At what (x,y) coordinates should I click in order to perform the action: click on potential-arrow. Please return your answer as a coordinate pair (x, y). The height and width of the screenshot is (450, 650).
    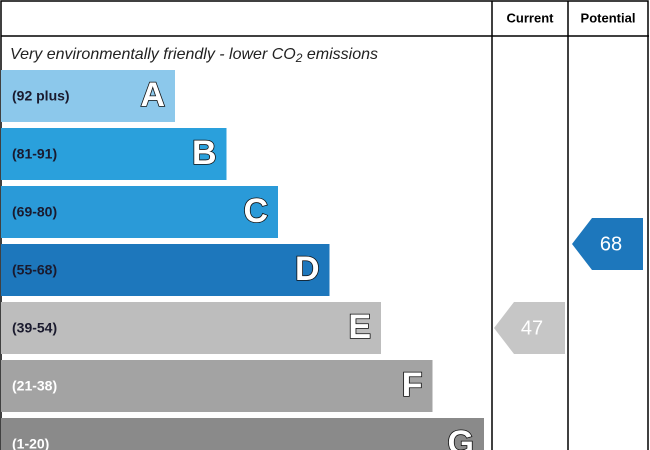
    Looking at the image, I should click on (607, 244).